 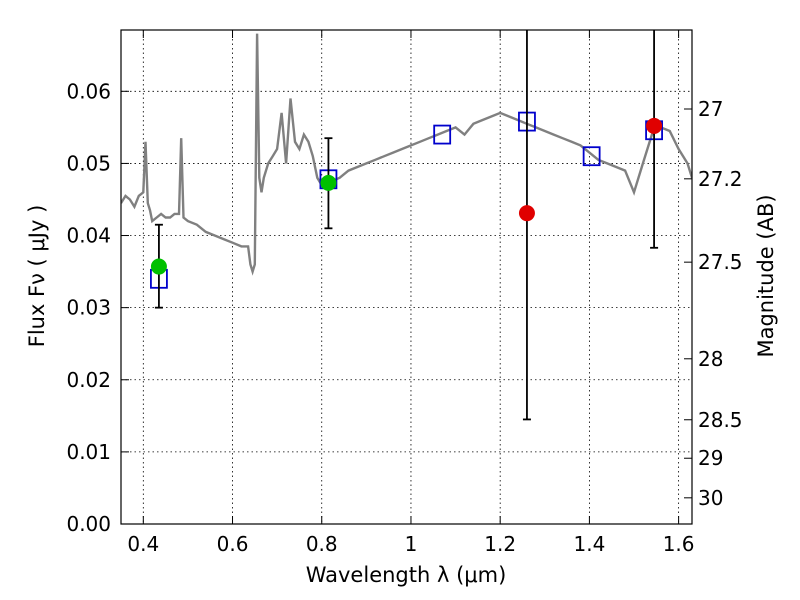 What do you see at coordinates (766, 275) in the screenshot?
I see `magnitude-axis-label: Magnitude (AB)` at bounding box center [766, 275].